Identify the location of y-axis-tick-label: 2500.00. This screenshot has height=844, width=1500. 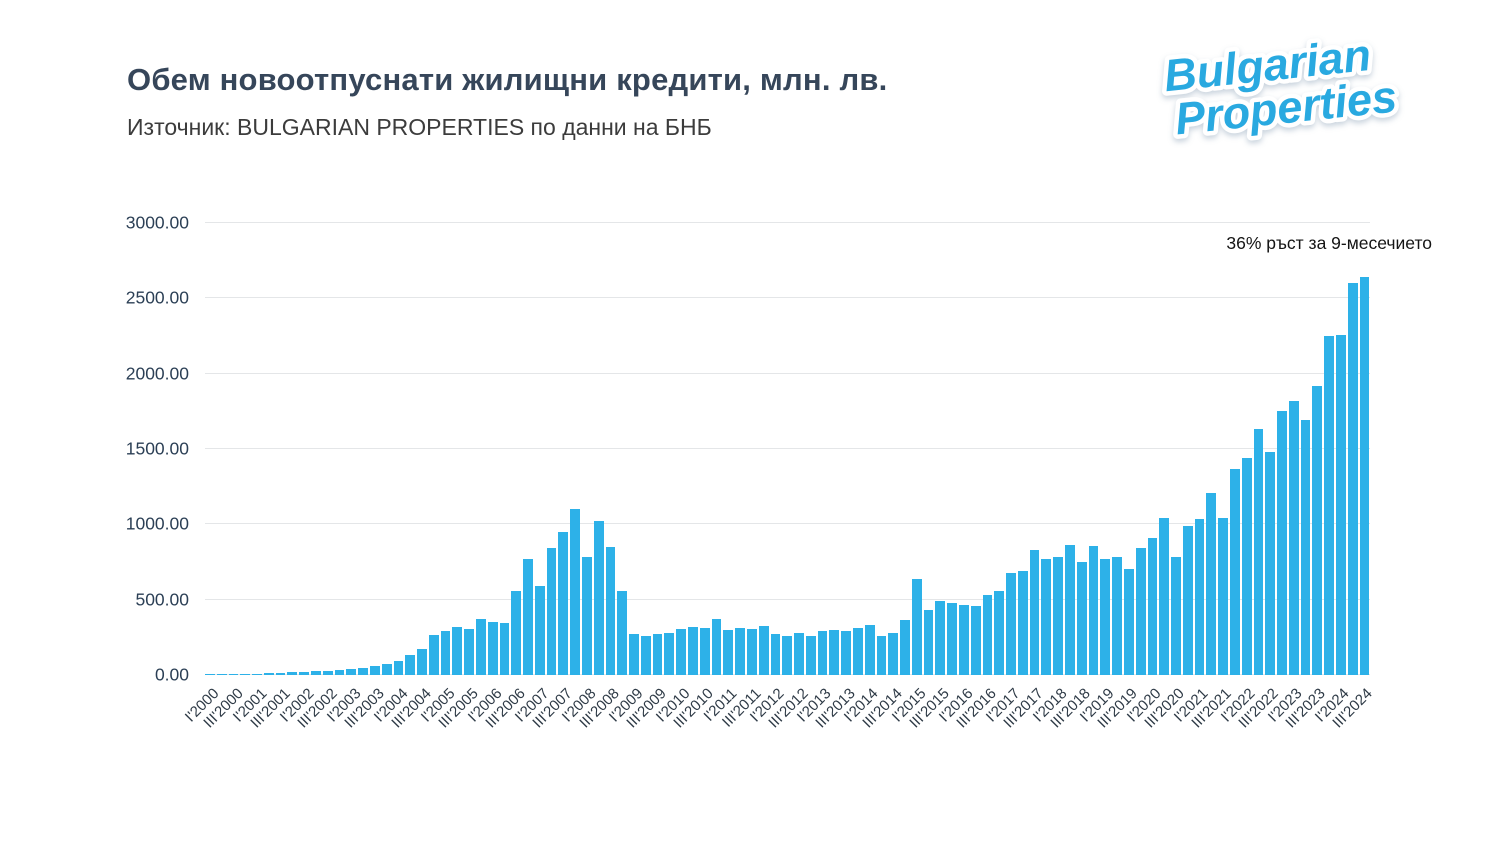
(157, 297).